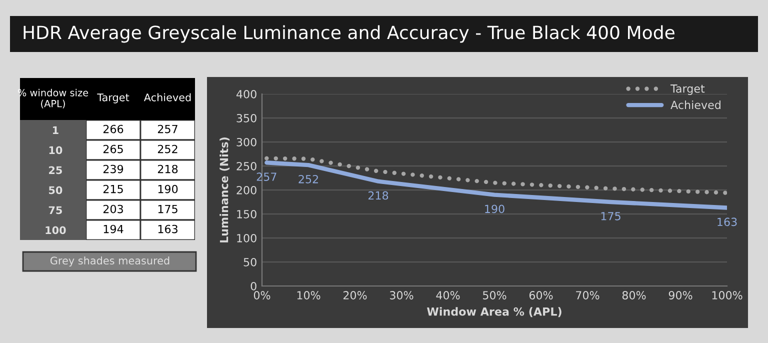  What do you see at coordinates (727, 295) in the screenshot?
I see `x-tick-label: 100%` at bounding box center [727, 295].